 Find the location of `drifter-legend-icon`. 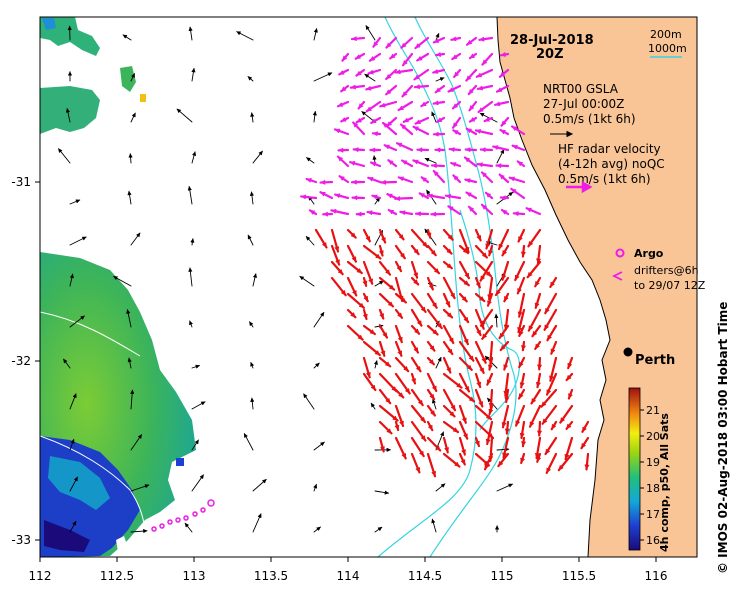

drifter-legend-icon is located at coordinates (617, 276).